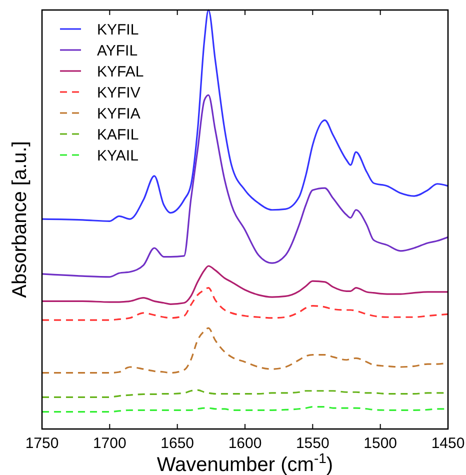  Describe the element at coordinates (118, 114) in the screenshot. I see `legend-label: KYFIA` at that location.